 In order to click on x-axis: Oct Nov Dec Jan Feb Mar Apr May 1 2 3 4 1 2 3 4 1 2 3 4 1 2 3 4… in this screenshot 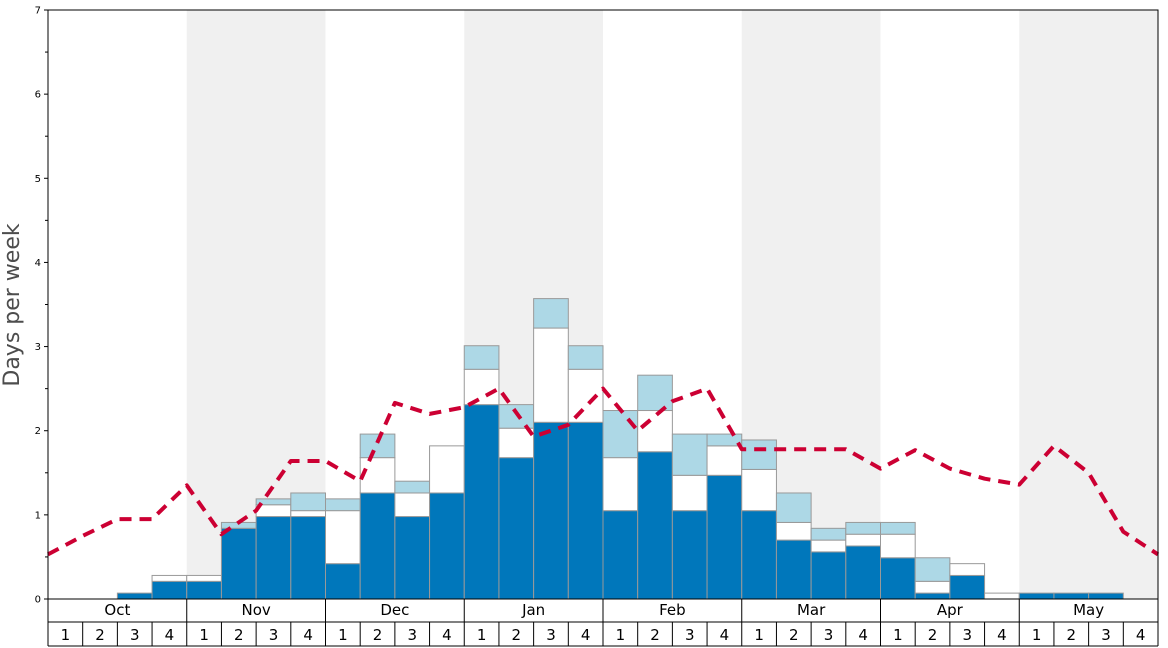, I will do `click(603, 623)`.